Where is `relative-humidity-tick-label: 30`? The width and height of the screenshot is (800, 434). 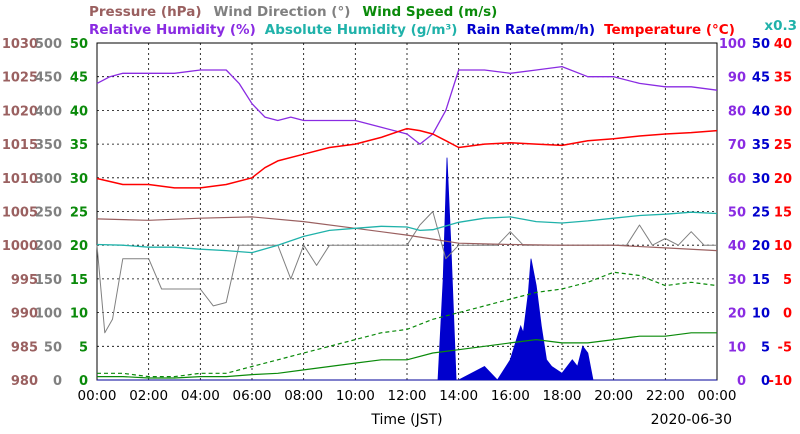
relative-humidity-tick-label: 30 is located at coordinates (737, 280).